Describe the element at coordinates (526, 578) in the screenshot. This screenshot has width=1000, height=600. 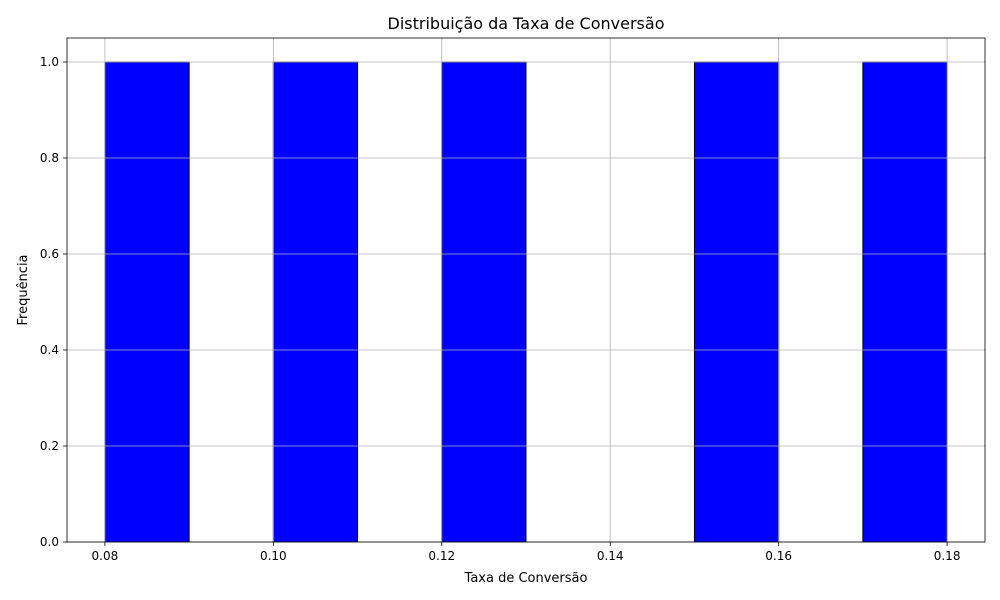
I see `x-axis-label: Taxa de Conversão` at that location.